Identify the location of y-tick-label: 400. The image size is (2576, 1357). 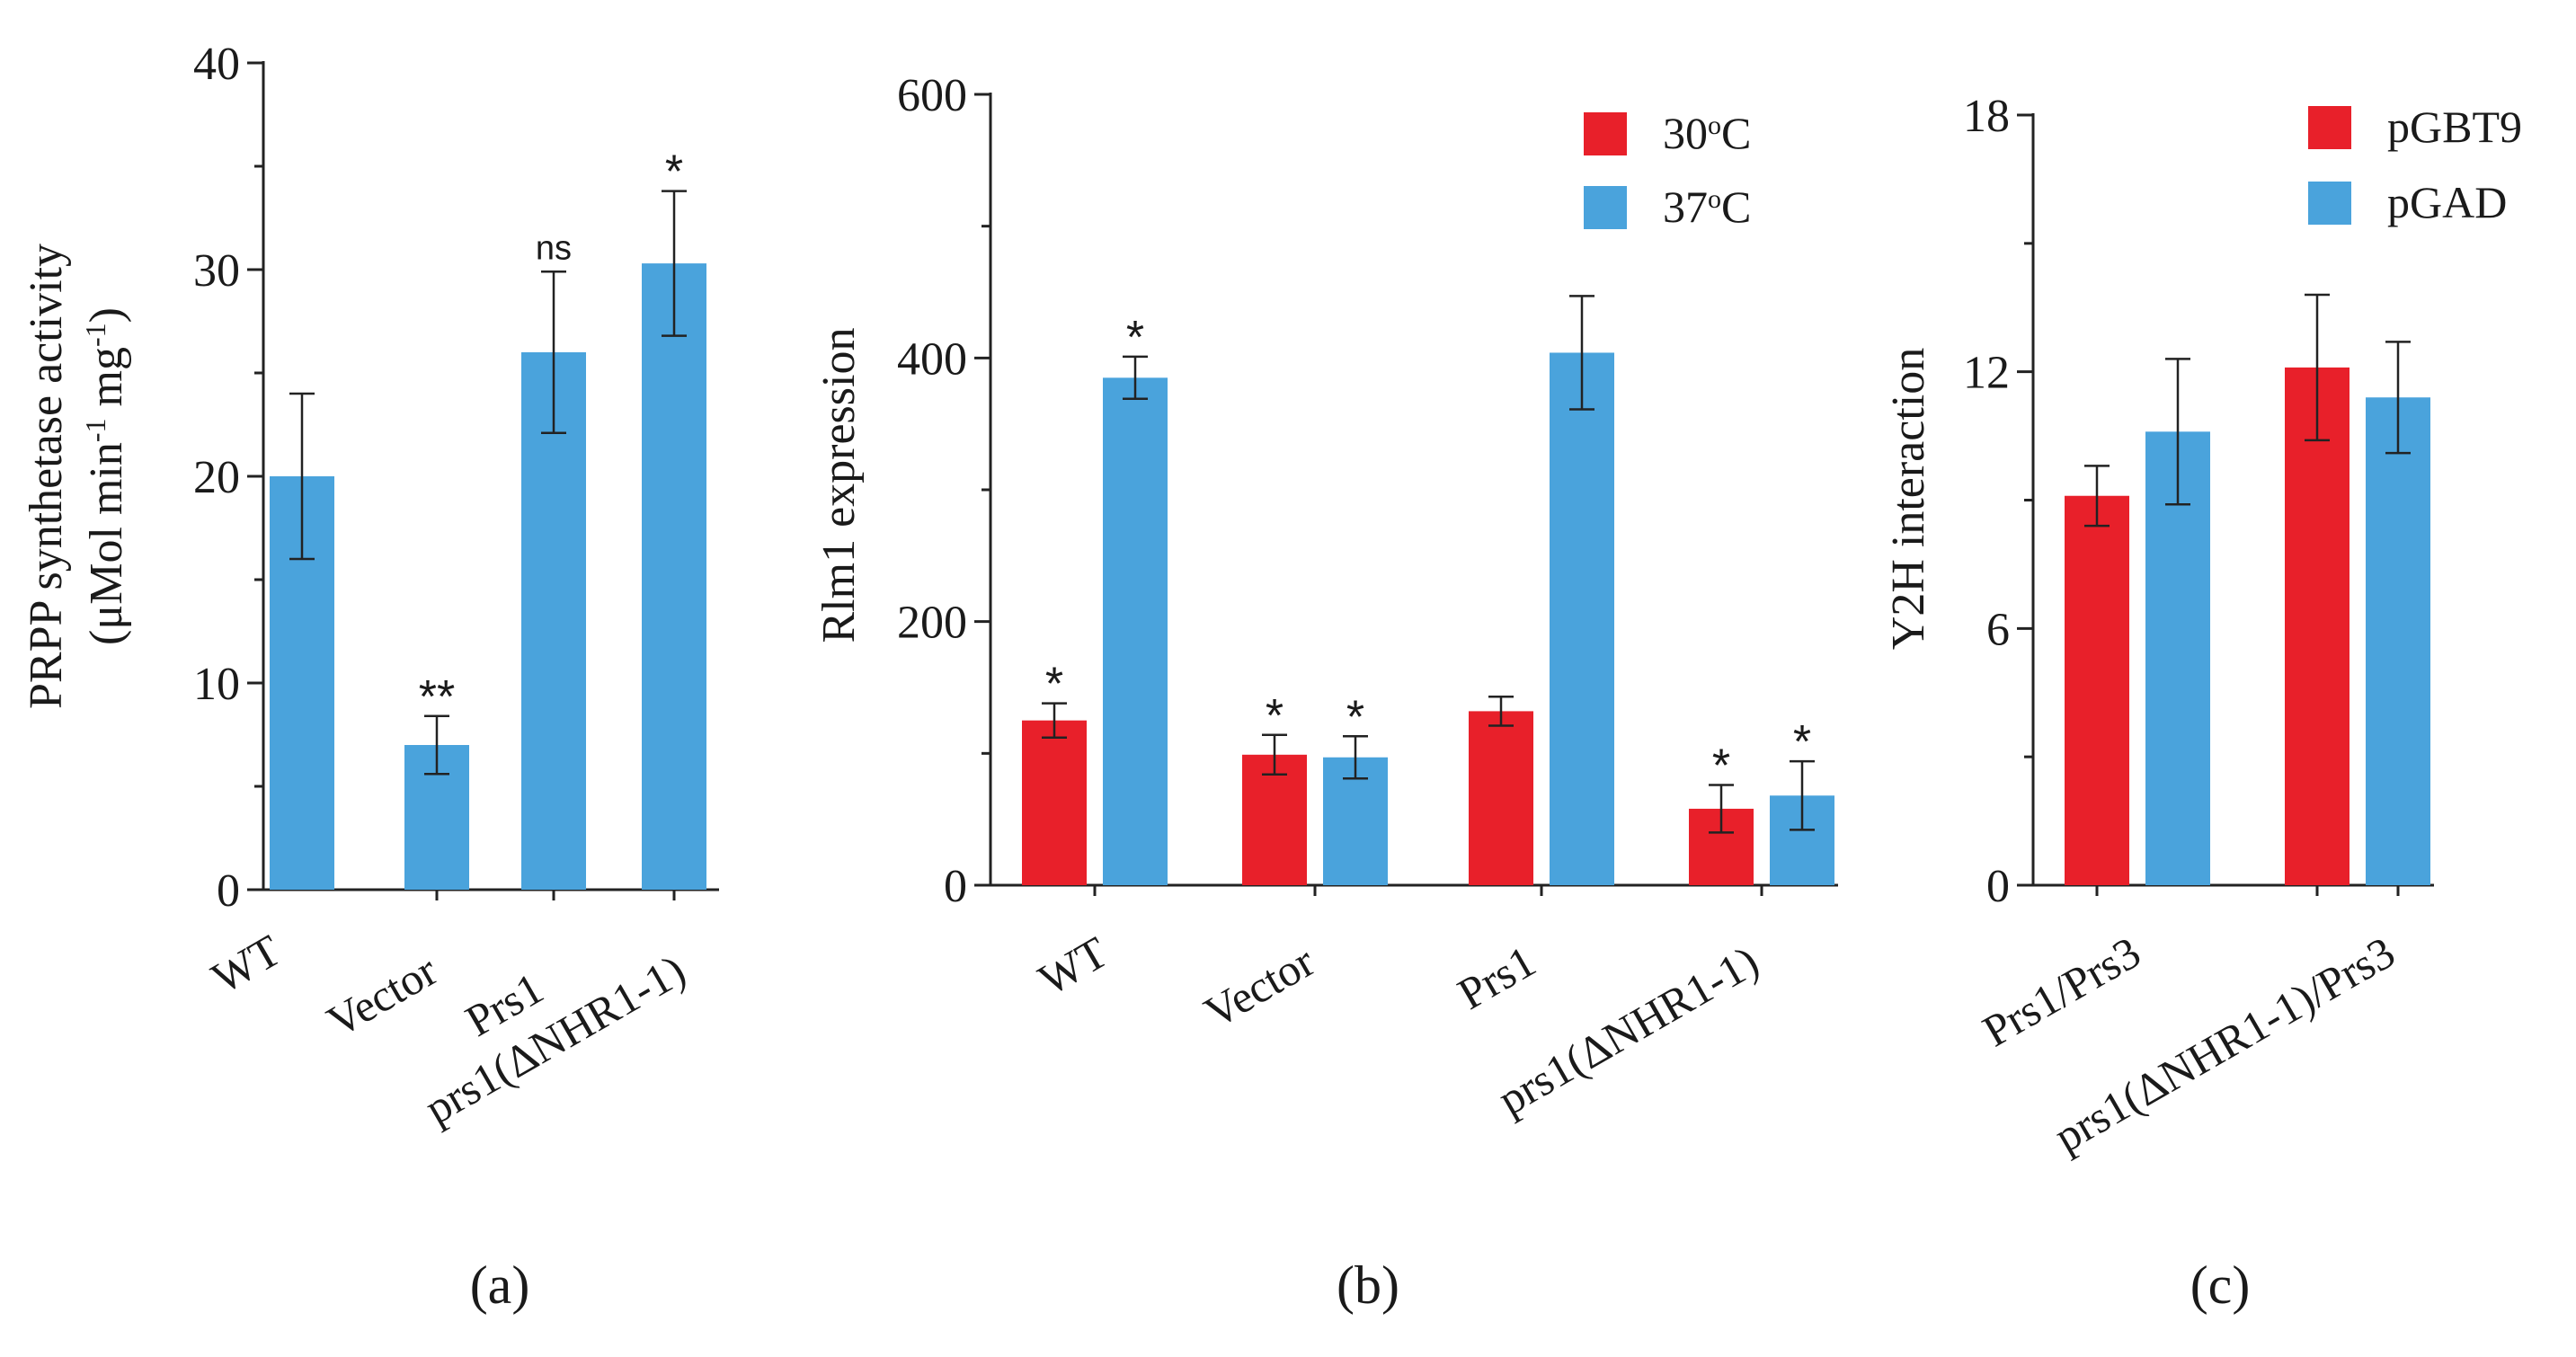
(932, 359).